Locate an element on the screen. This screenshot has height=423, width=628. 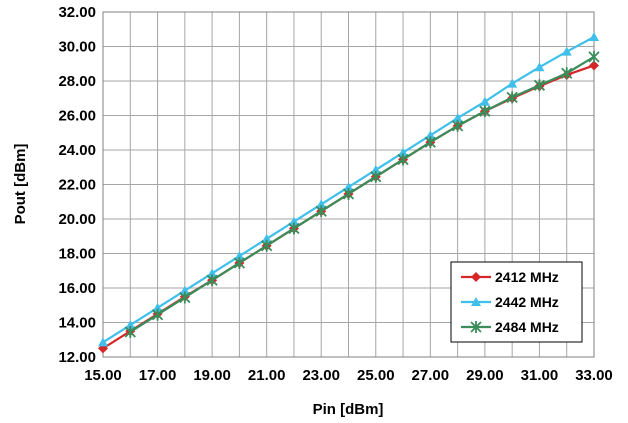
y-tick-label: 20.00 is located at coordinates (77, 219).